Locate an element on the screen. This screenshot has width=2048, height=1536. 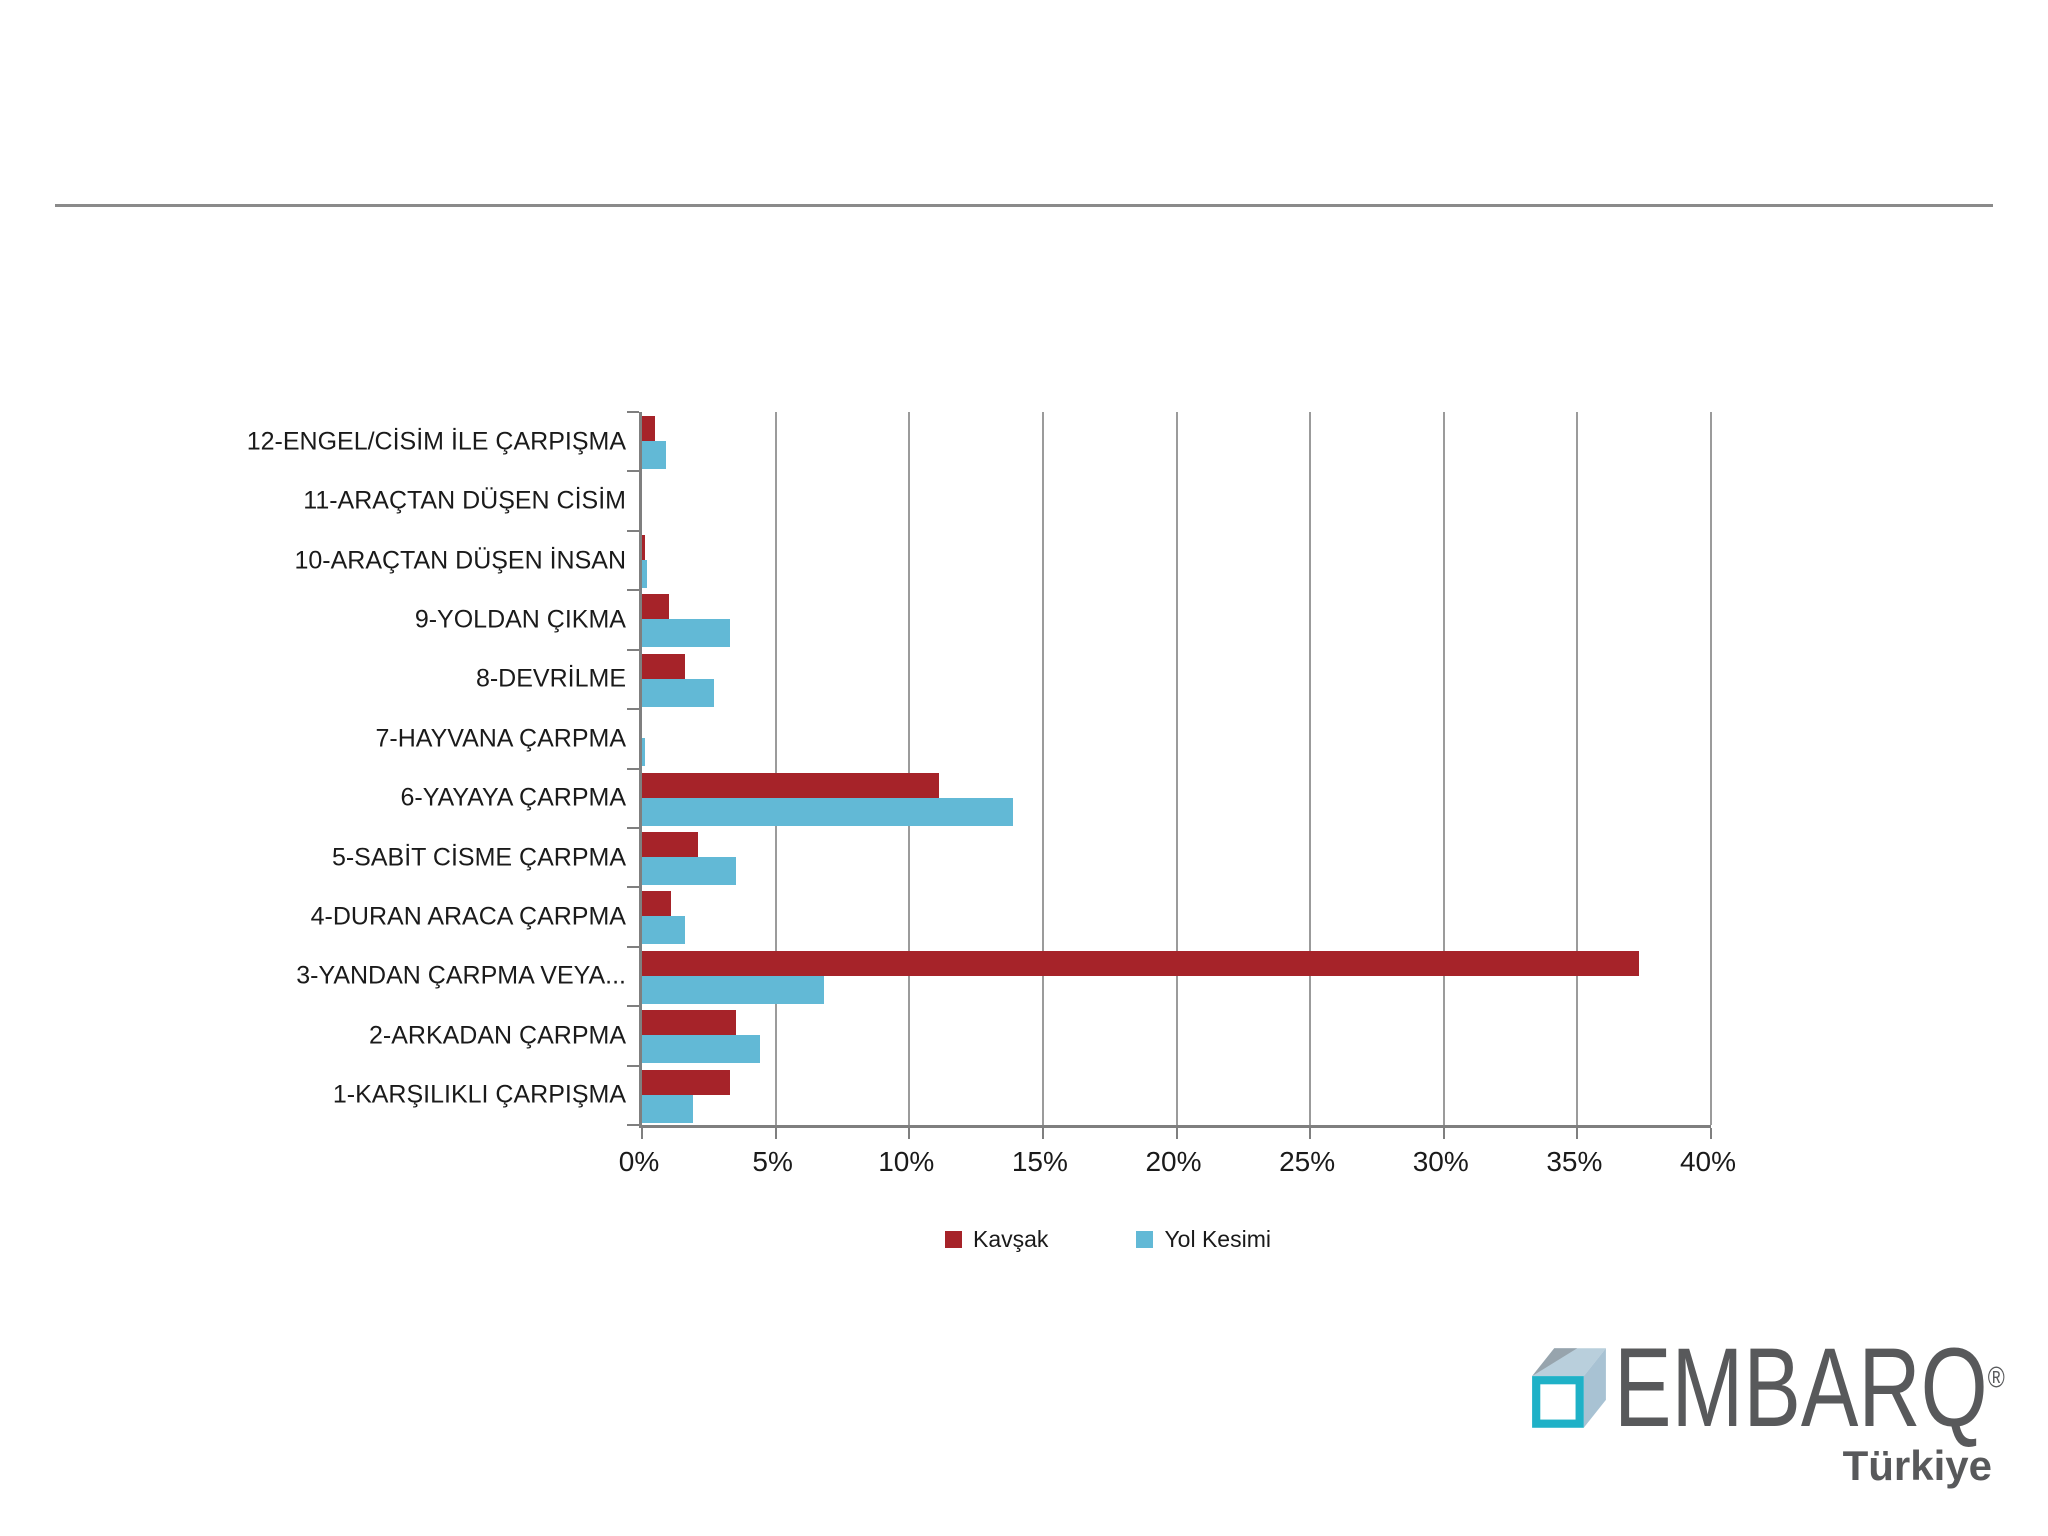
chart-row: 2-ARKADAN ÇARPMA is located at coordinates (1040, 1035).